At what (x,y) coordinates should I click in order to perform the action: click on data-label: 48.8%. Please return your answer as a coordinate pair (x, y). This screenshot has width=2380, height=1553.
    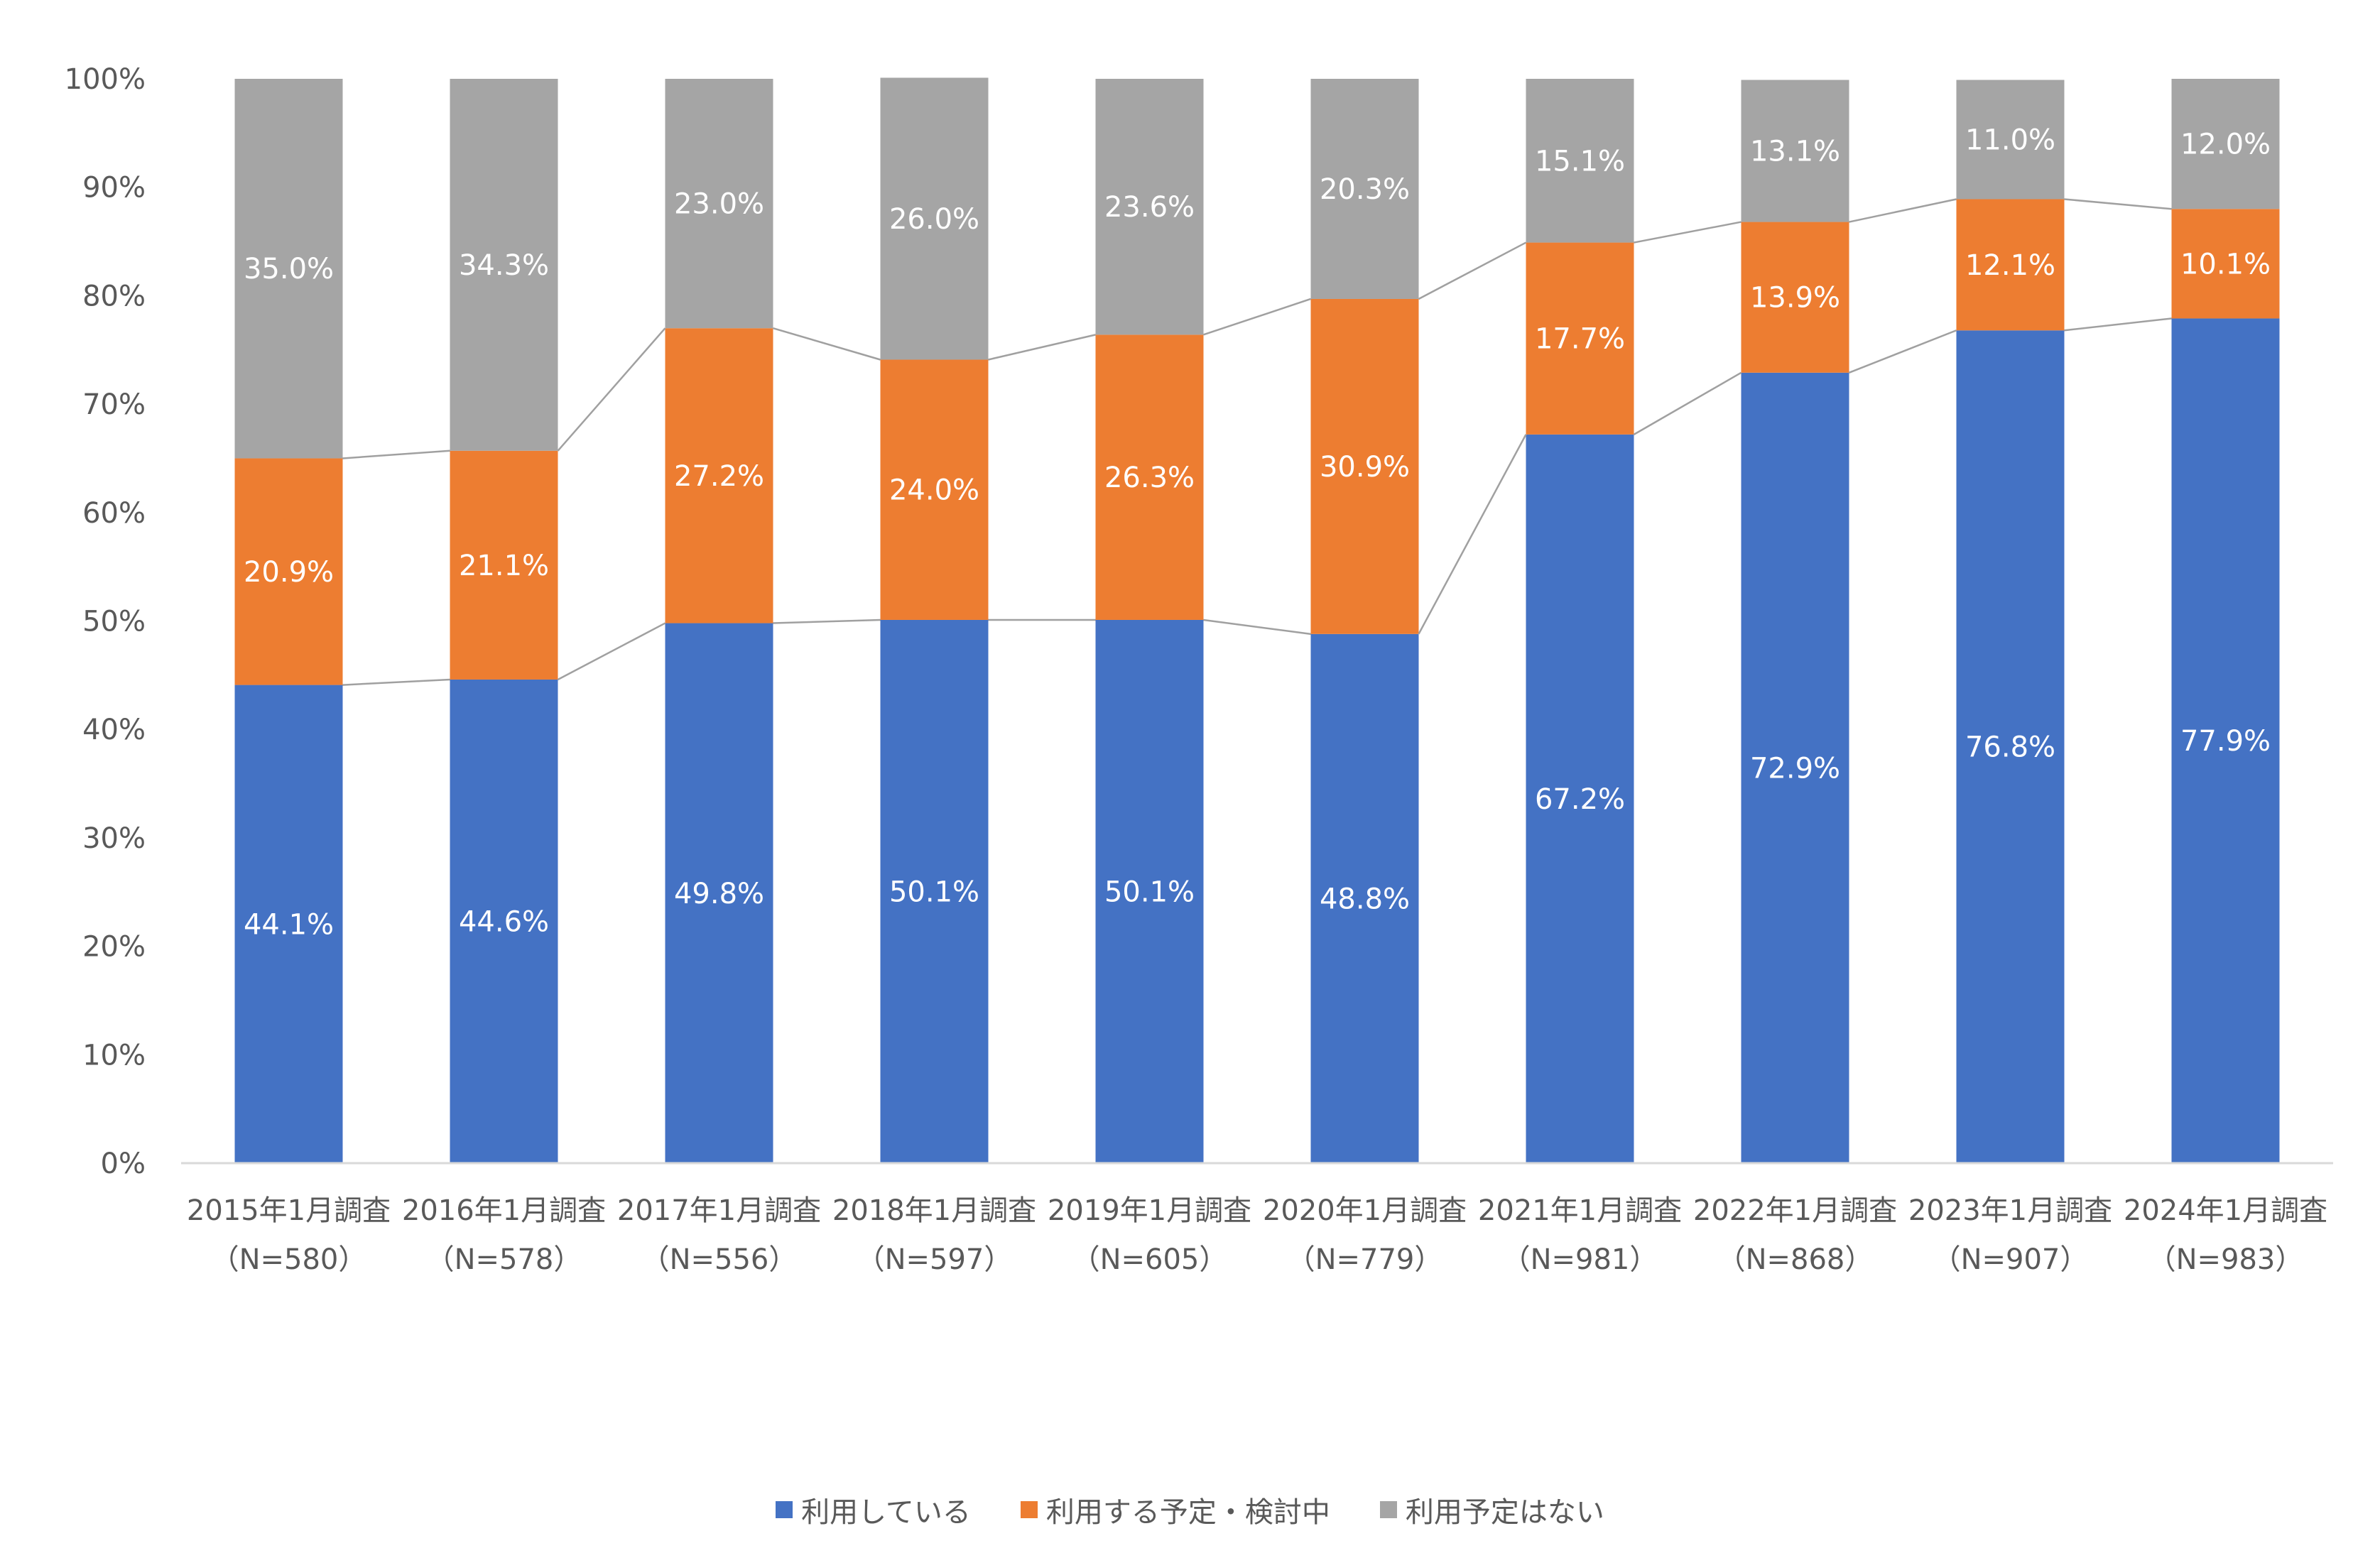
    Looking at the image, I should click on (1365, 899).